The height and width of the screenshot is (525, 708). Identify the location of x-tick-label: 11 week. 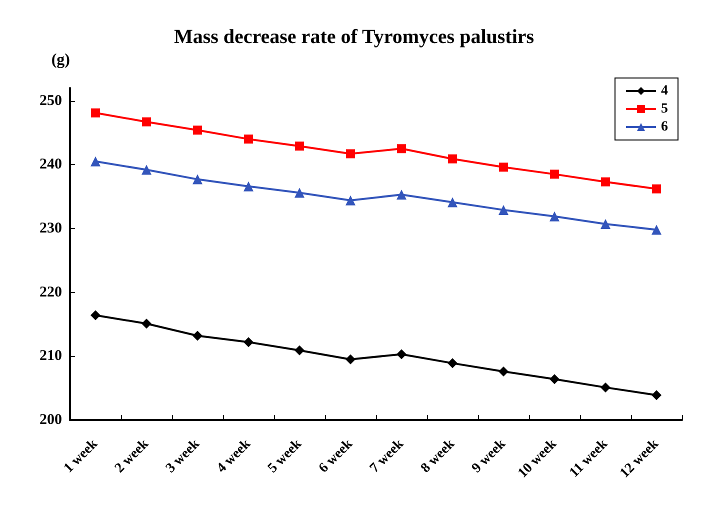
(588, 458).